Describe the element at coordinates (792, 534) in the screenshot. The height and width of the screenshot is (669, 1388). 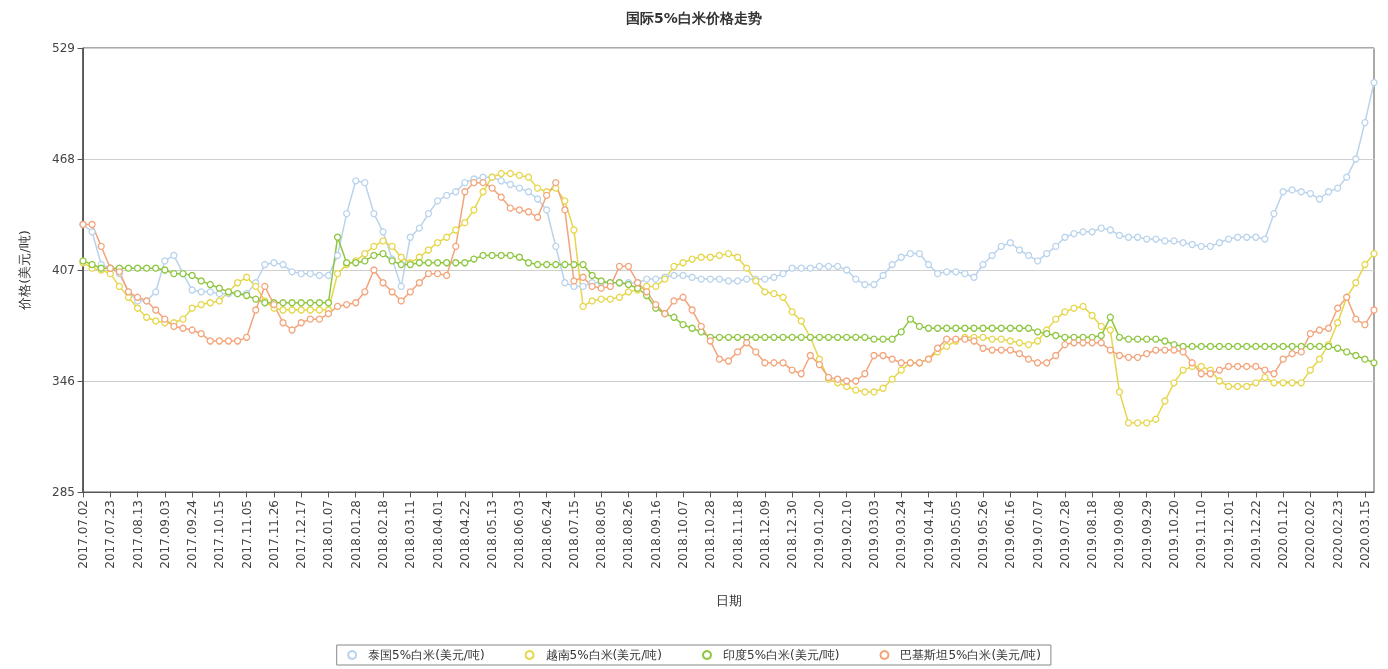
I see `x-tick-label: 2018.12.30` at that location.